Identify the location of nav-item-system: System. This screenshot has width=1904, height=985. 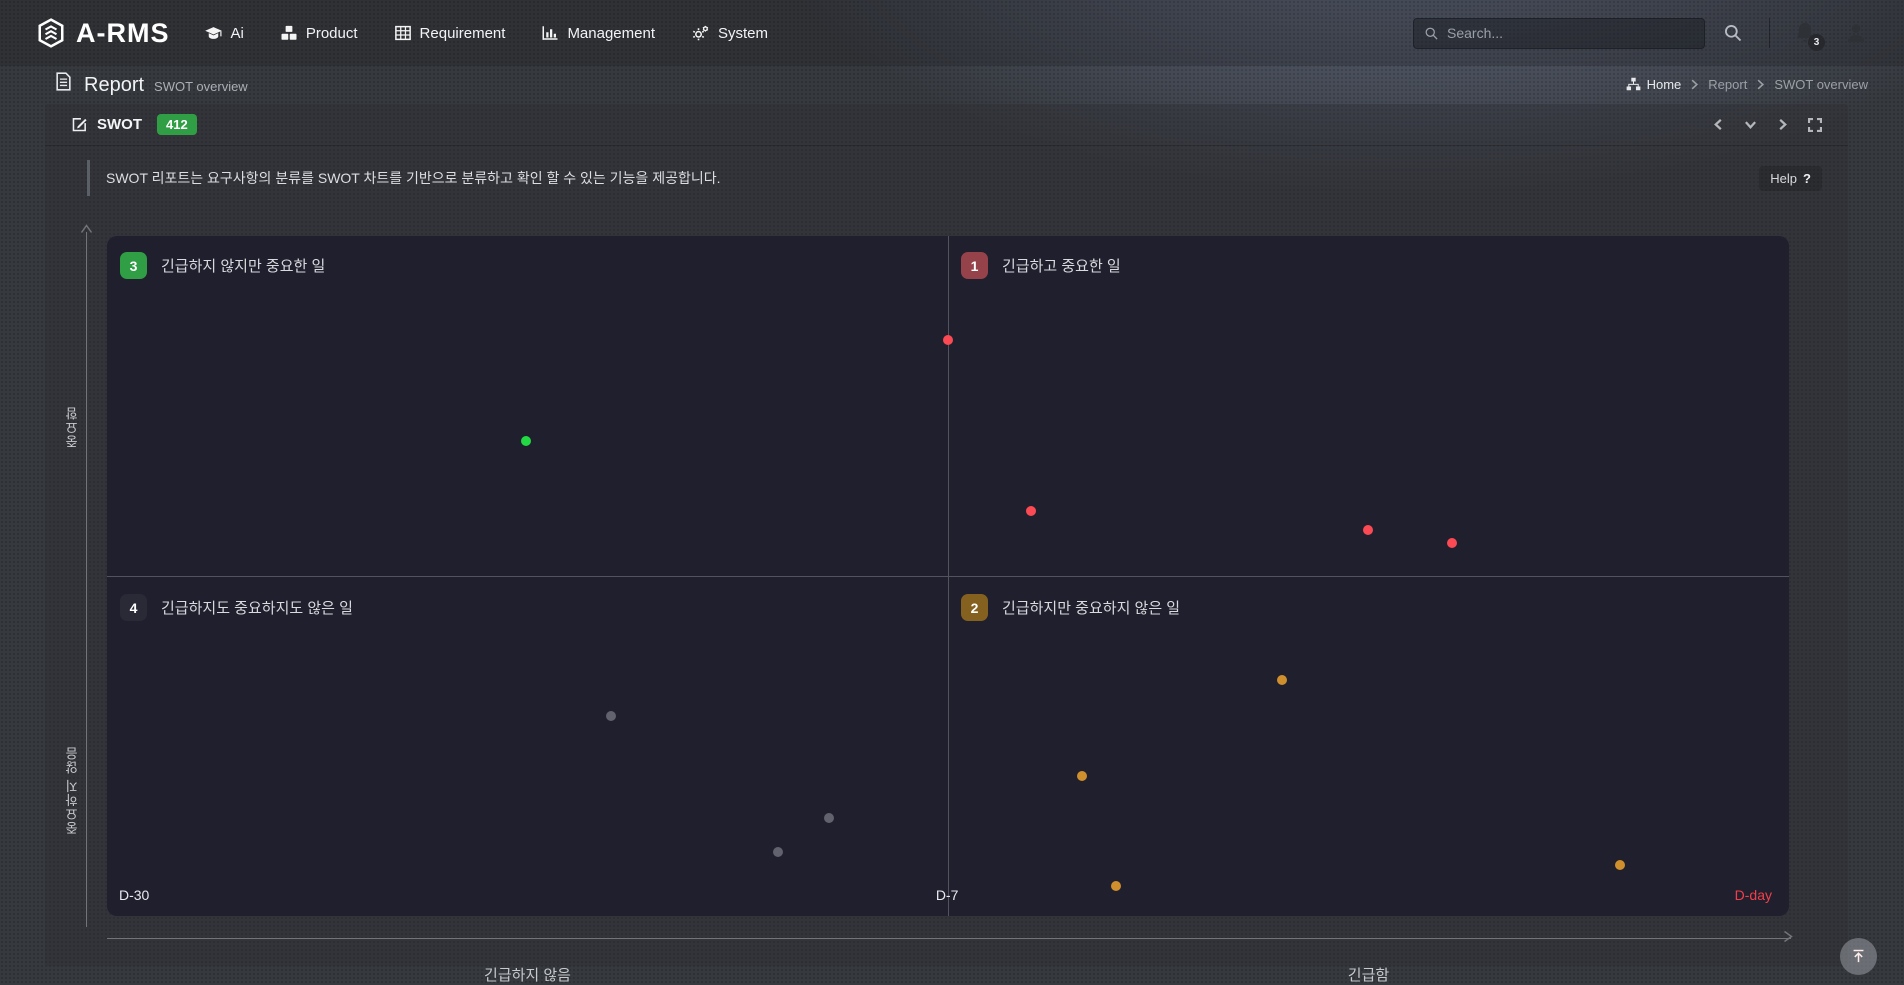
(729, 33).